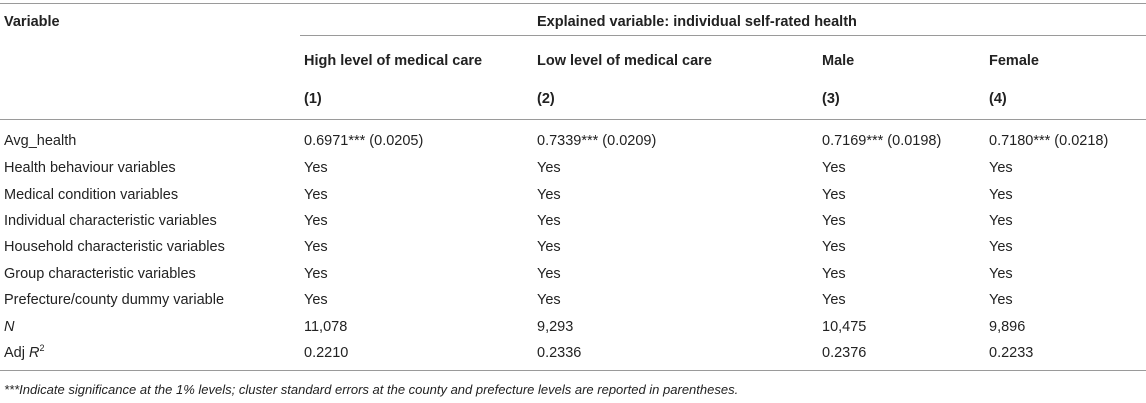  I want to click on header-rule, so click(573, 119).